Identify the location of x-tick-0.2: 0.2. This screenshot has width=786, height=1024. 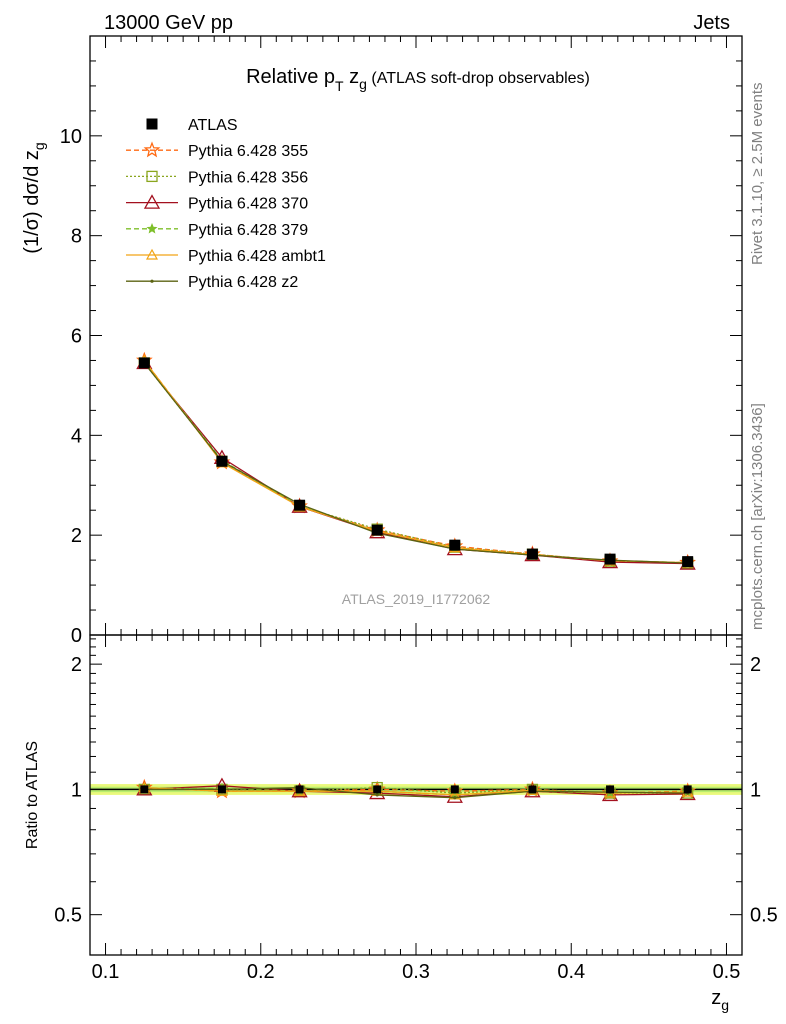
(261, 972).